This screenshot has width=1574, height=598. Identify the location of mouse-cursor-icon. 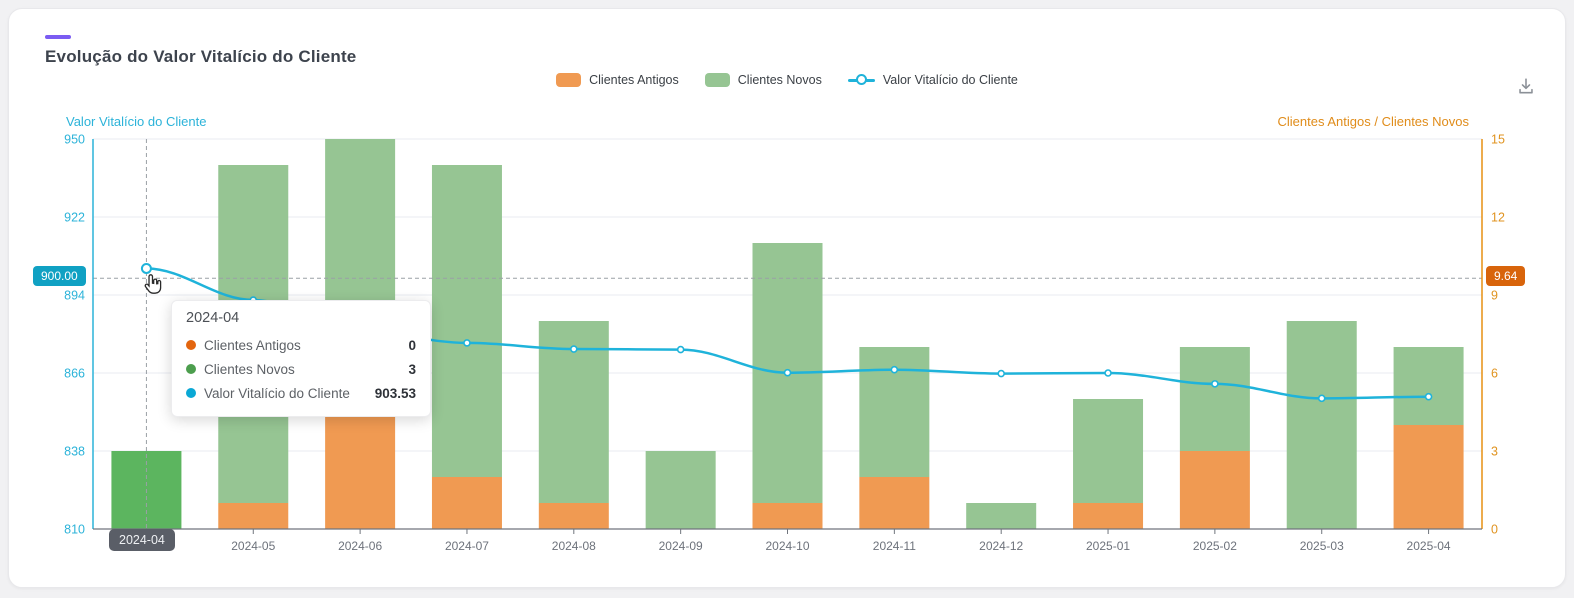
(154, 286).